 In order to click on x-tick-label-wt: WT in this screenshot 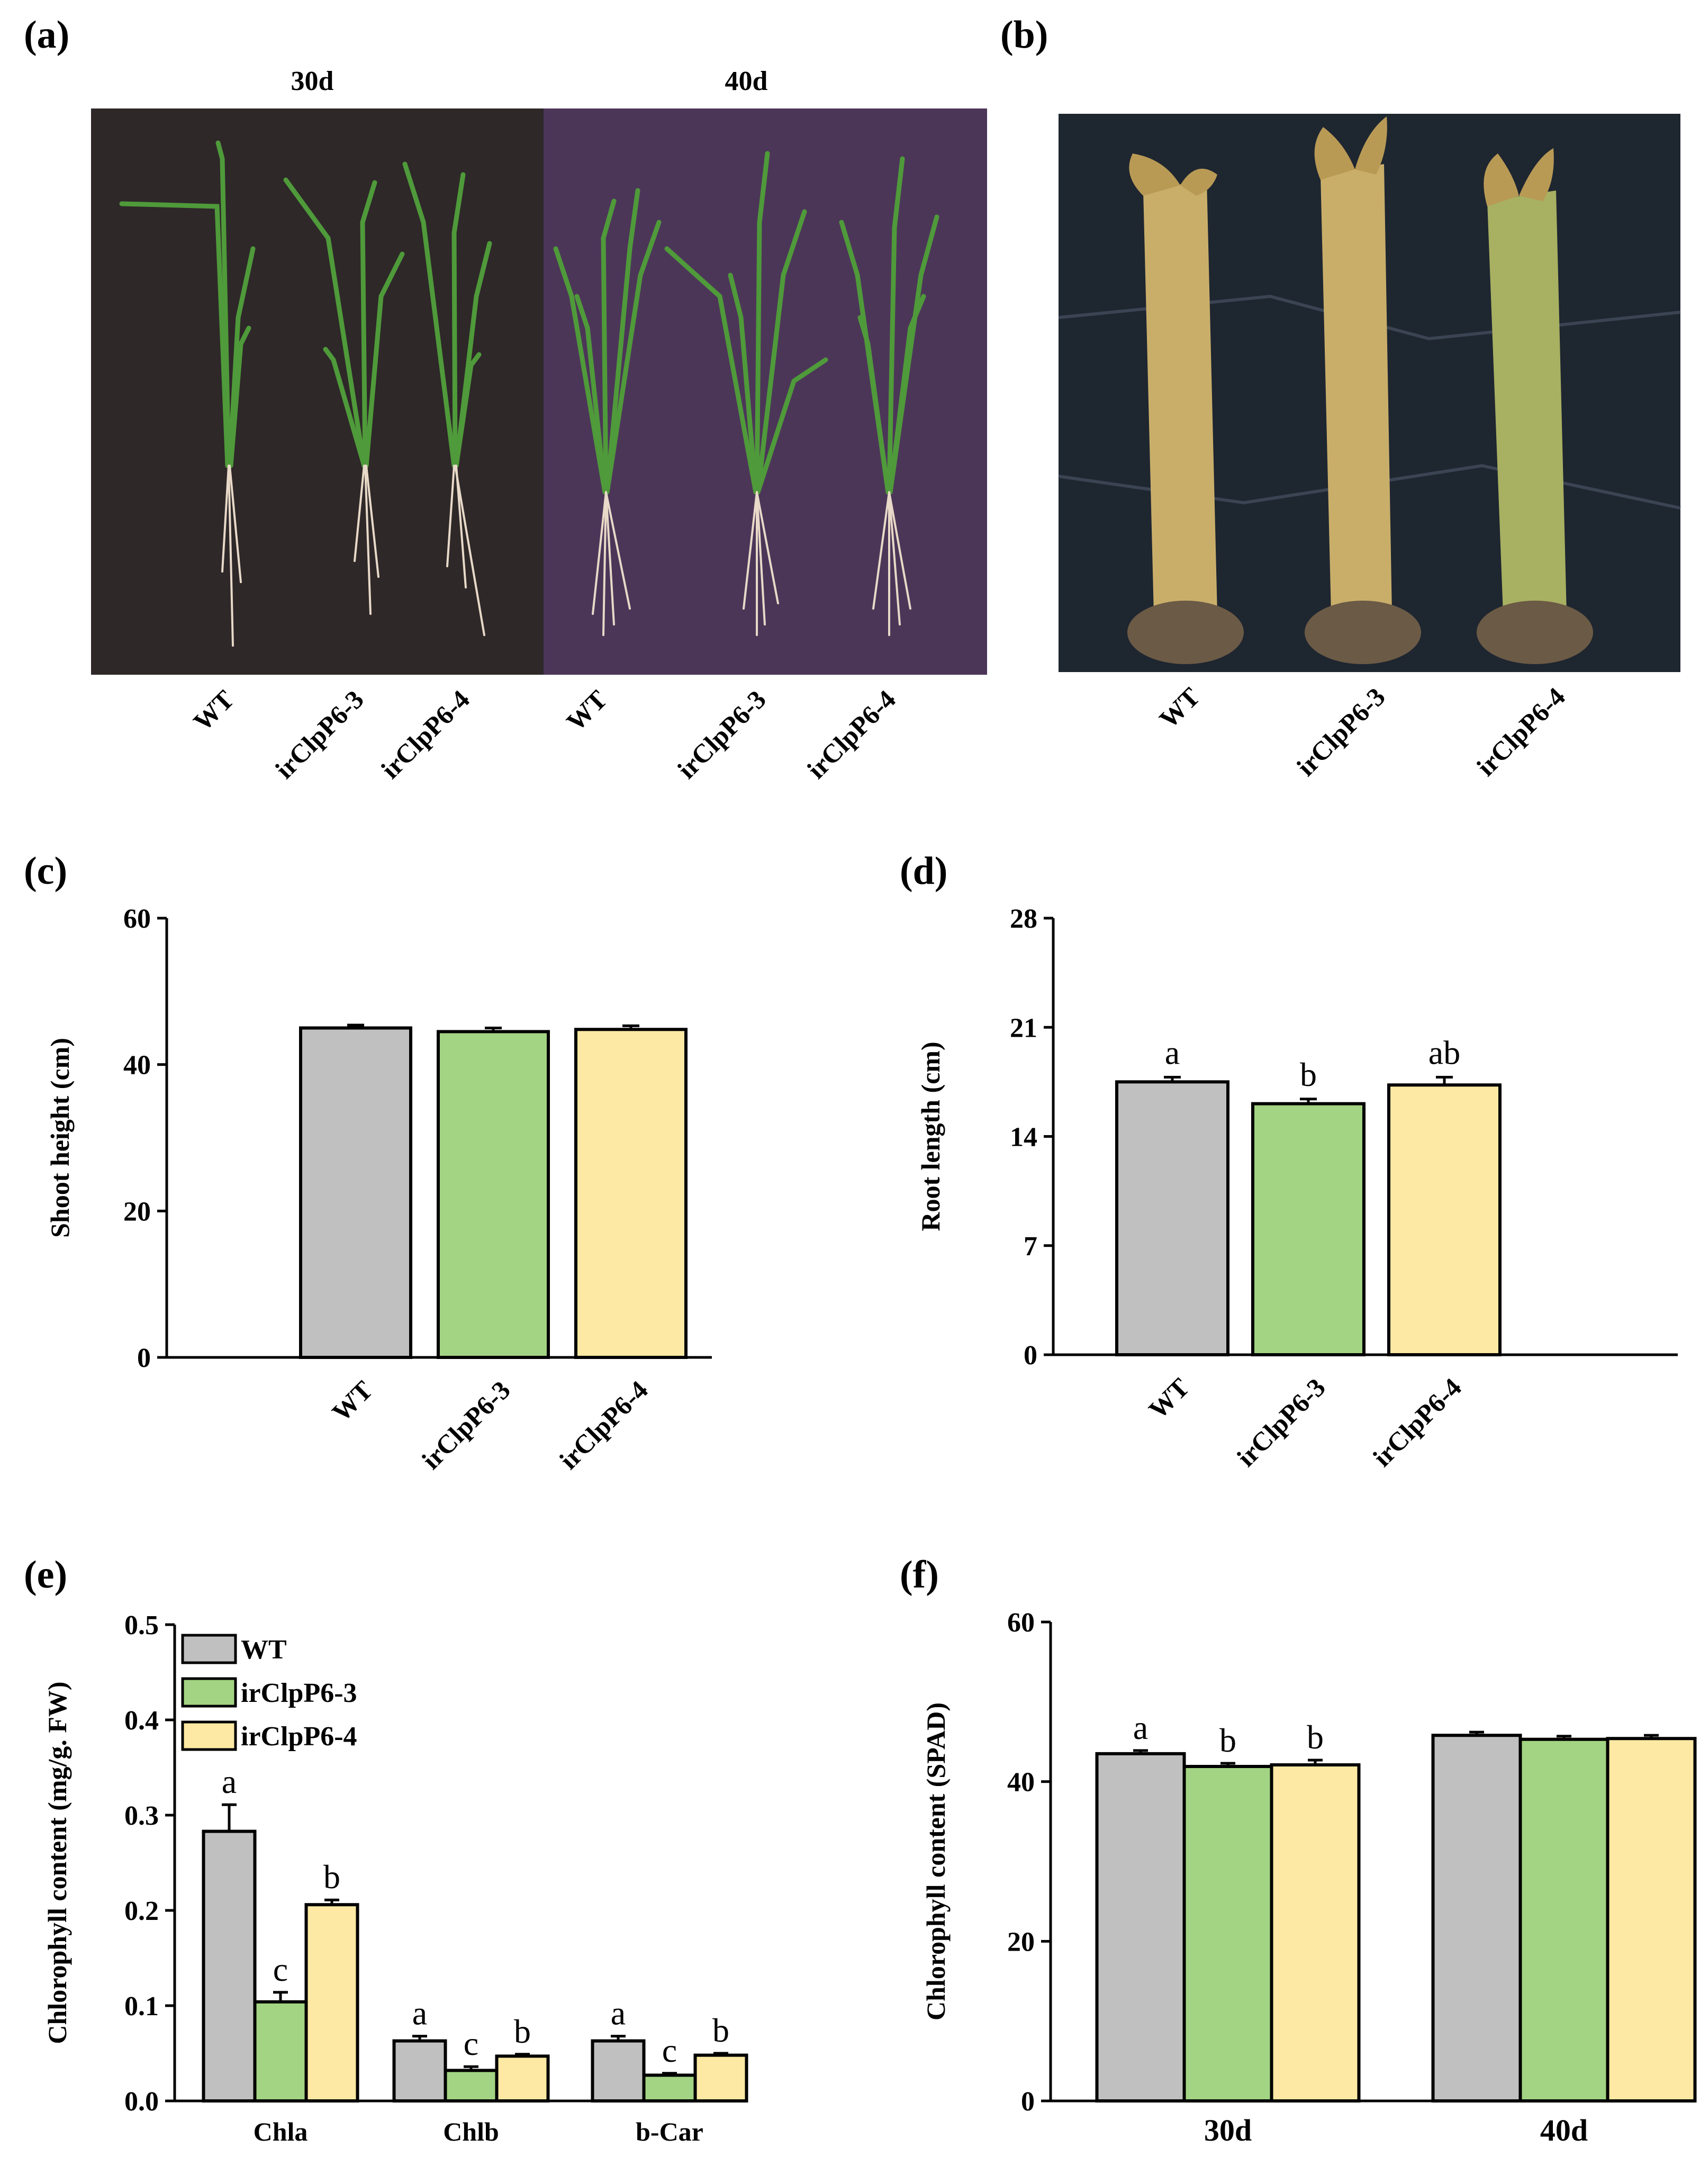, I will do `click(1169, 1398)`.